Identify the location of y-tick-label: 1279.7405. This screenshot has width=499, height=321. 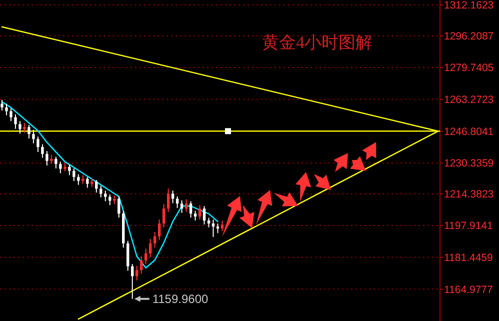
(469, 68).